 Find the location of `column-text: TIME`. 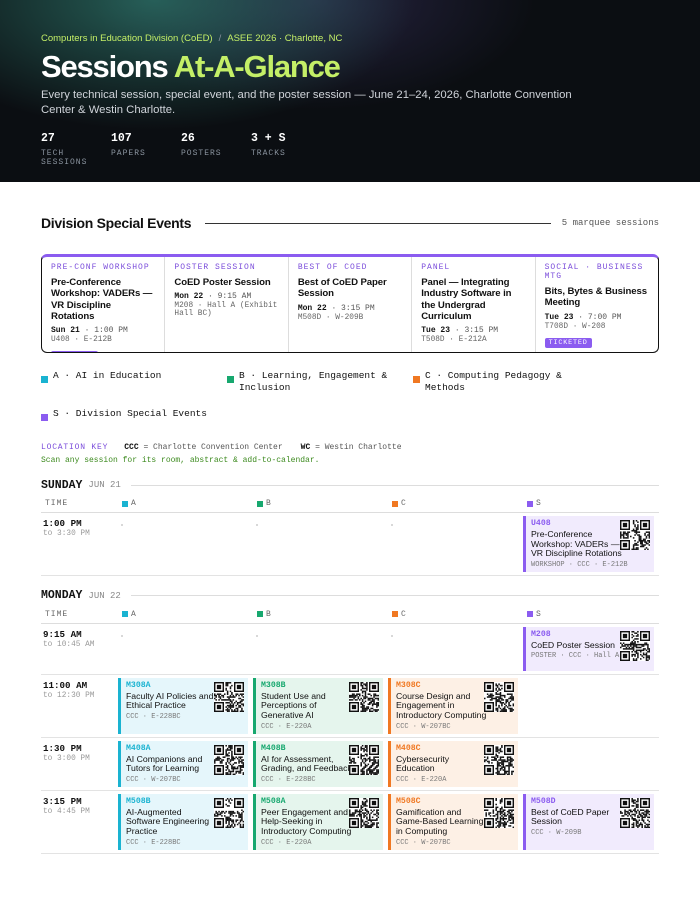

column-text: TIME is located at coordinates (57, 503).